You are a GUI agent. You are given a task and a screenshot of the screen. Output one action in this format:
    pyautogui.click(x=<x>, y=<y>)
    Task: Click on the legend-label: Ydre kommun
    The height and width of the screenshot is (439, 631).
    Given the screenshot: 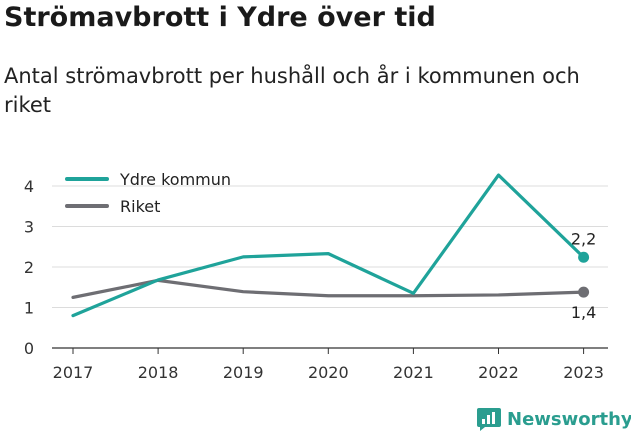 What is the action you would take?
    pyautogui.click(x=175, y=179)
    